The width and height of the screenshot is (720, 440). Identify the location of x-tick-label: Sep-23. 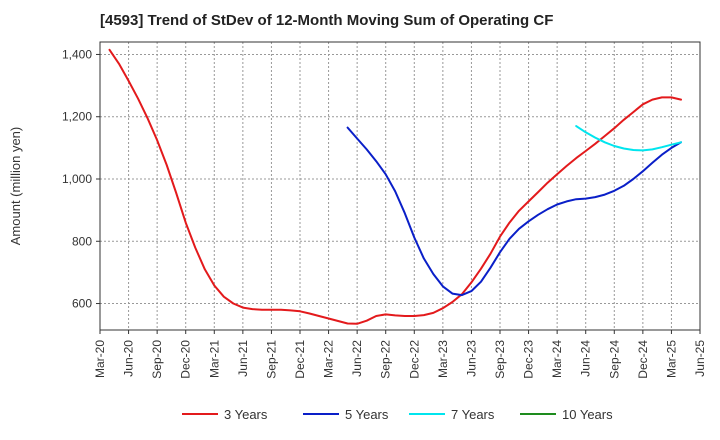
(500, 359).